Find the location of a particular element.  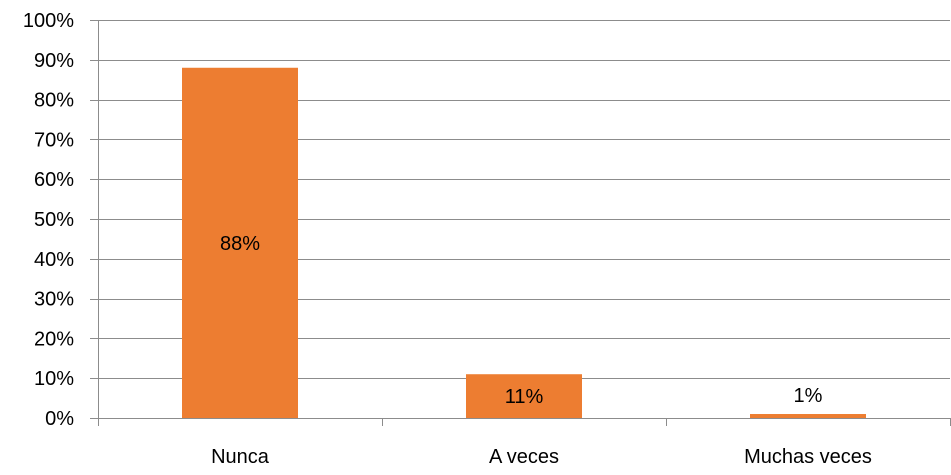

y-tick-label: 10% is located at coordinates (54, 379).